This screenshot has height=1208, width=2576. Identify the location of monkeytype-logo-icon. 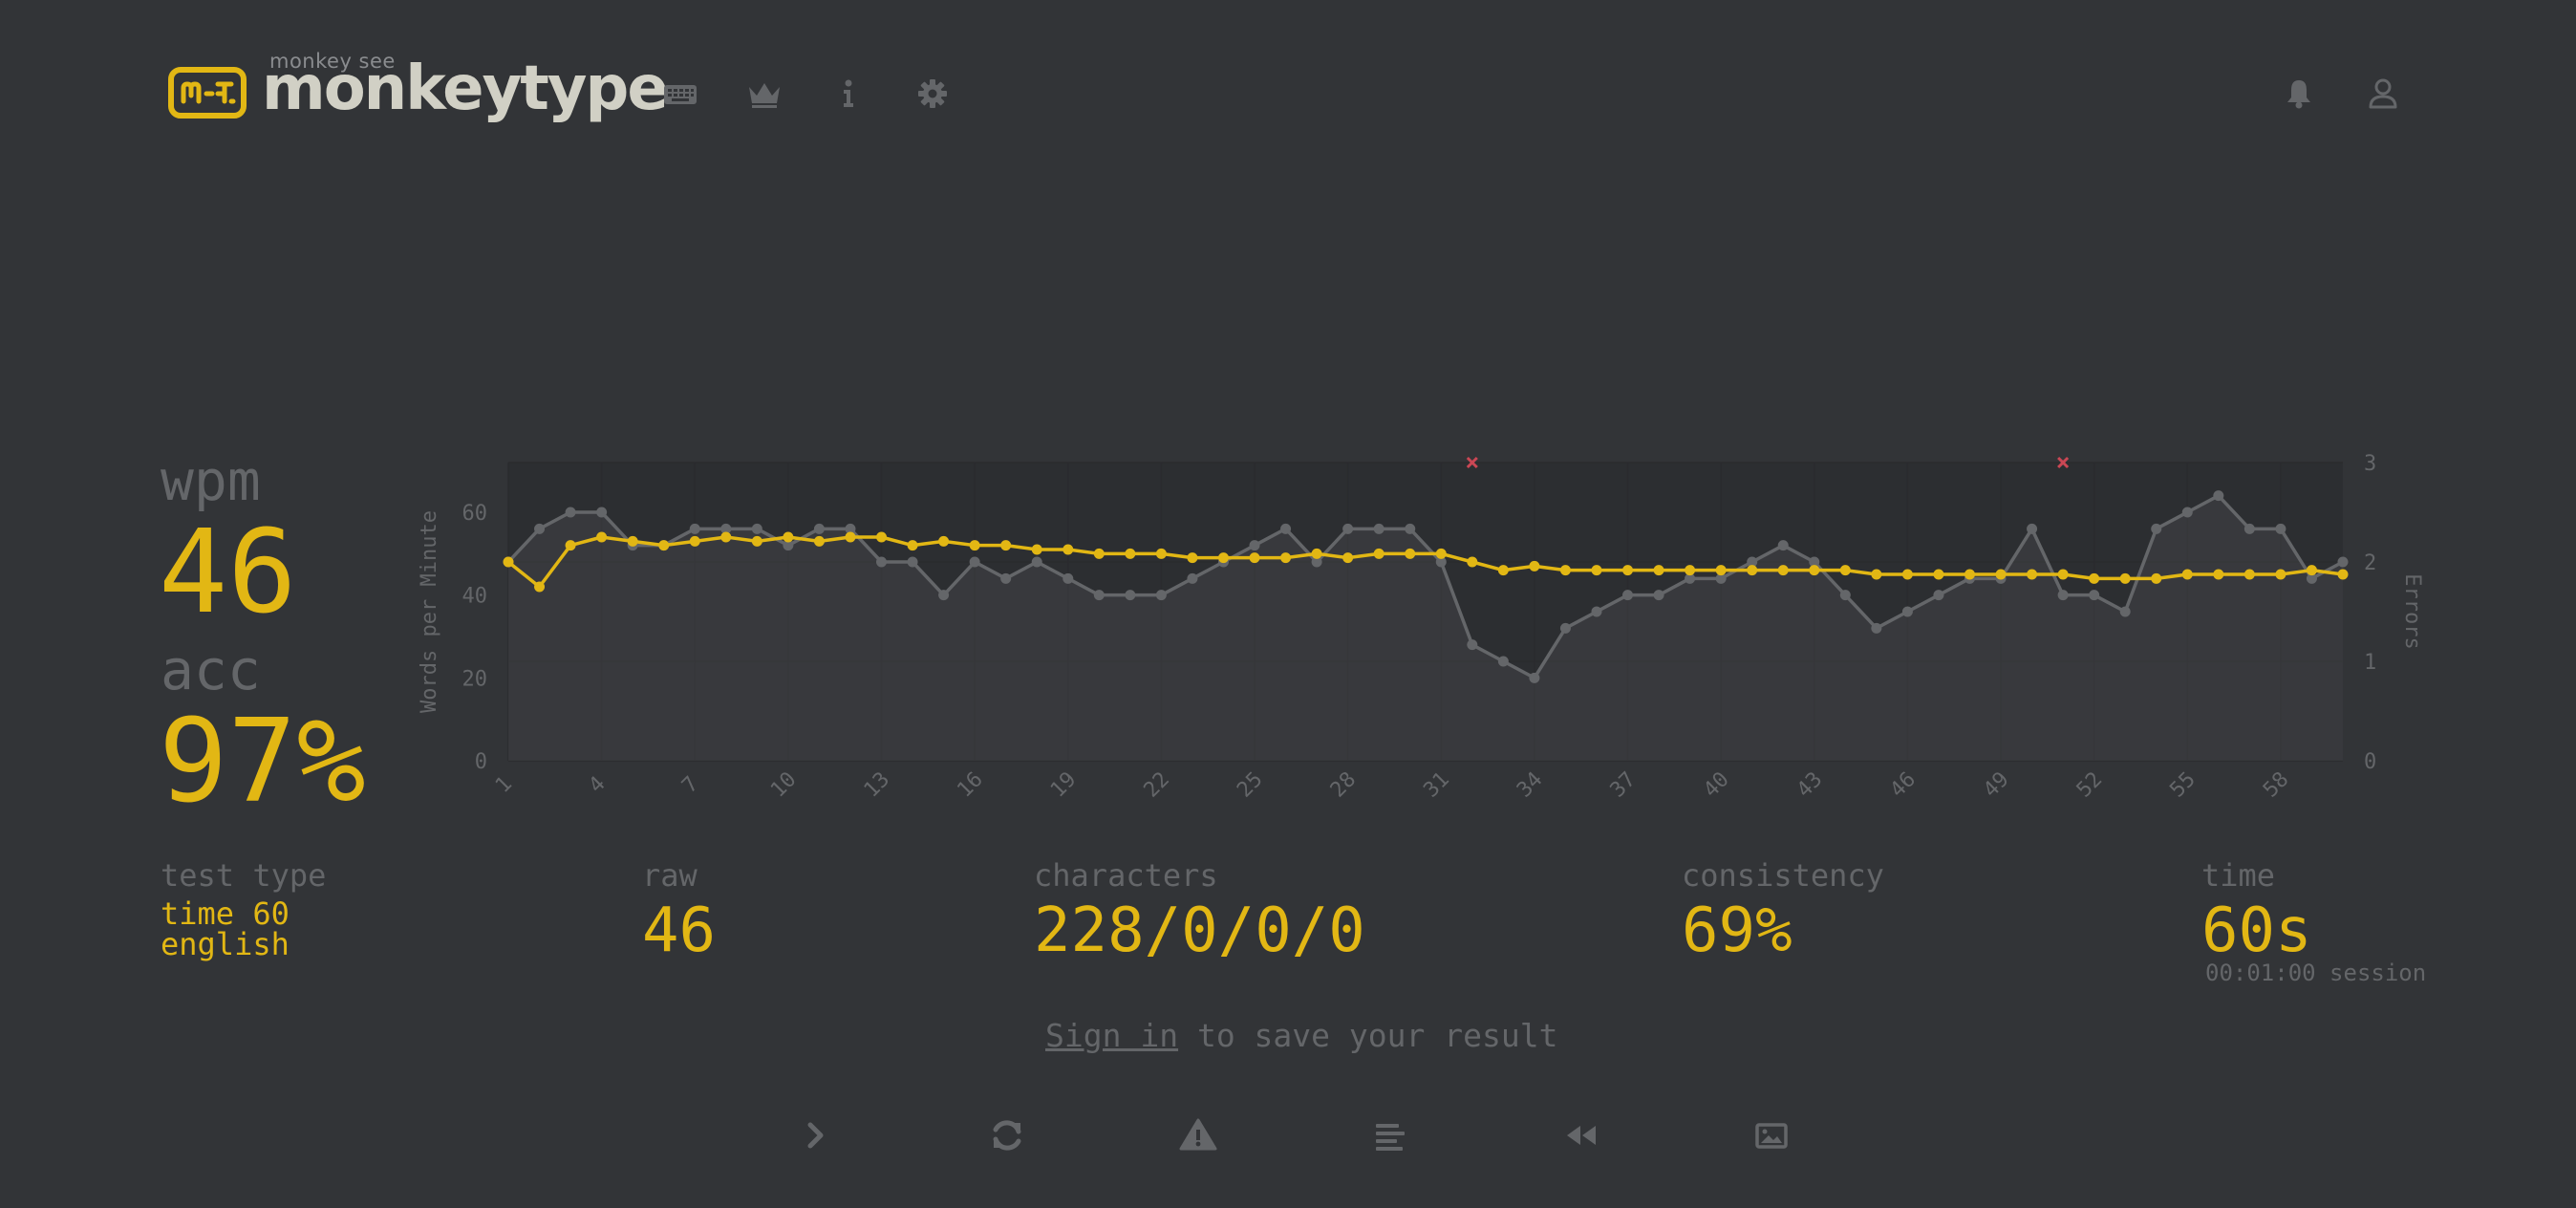
(207, 93).